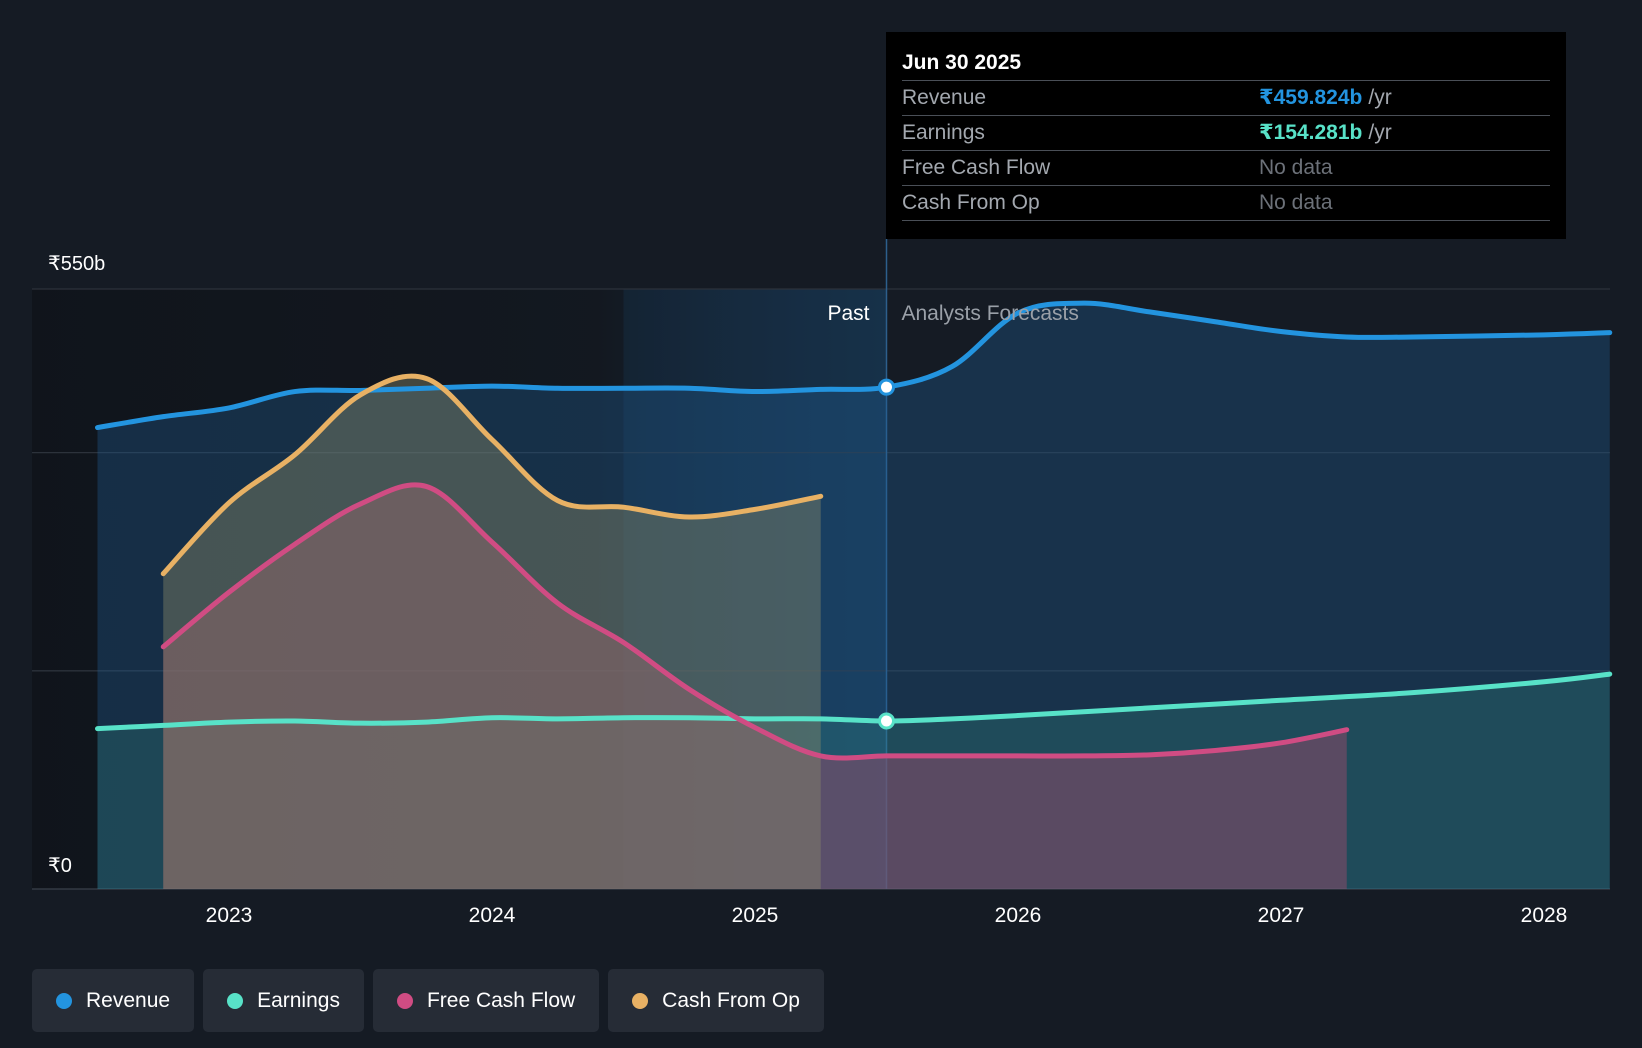 This screenshot has width=1642, height=1048. Describe the element at coordinates (77, 264) in the screenshot. I see `y-axis-top-label: ₹550b` at that location.